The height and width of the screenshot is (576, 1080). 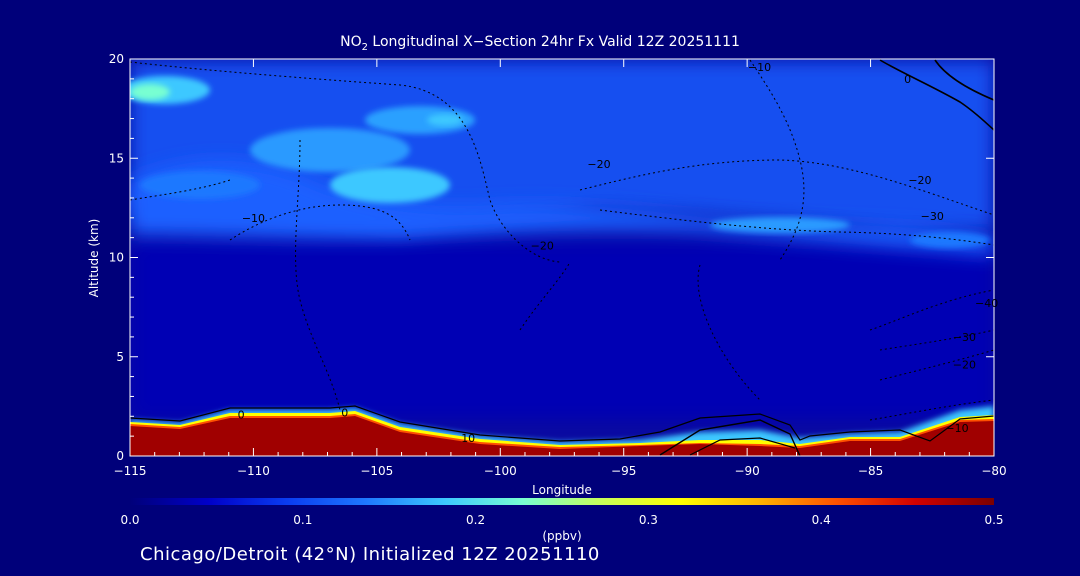 What do you see at coordinates (561, 520) in the screenshot?
I see `colorbar-ticks: 0.0 0.1 0.2 0.3 0.4 0.5` at bounding box center [561, 520].